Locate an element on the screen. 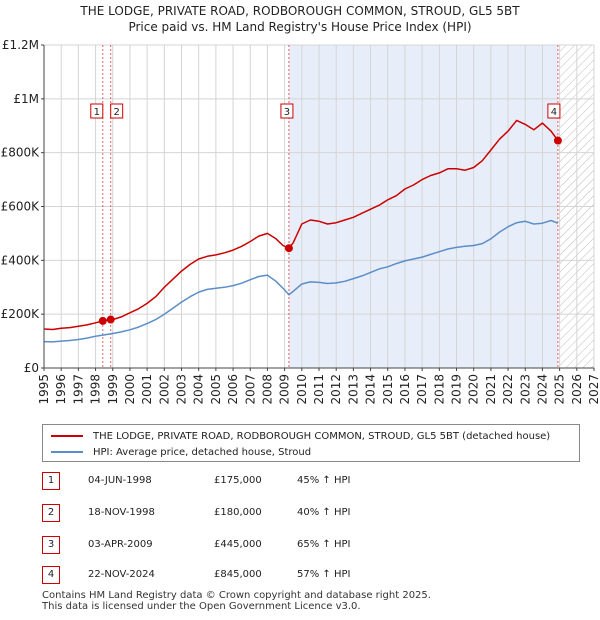 The height and width of the screenshot is (620, 600). x-tick-label: 2006 is located at coordinates (233, 389).